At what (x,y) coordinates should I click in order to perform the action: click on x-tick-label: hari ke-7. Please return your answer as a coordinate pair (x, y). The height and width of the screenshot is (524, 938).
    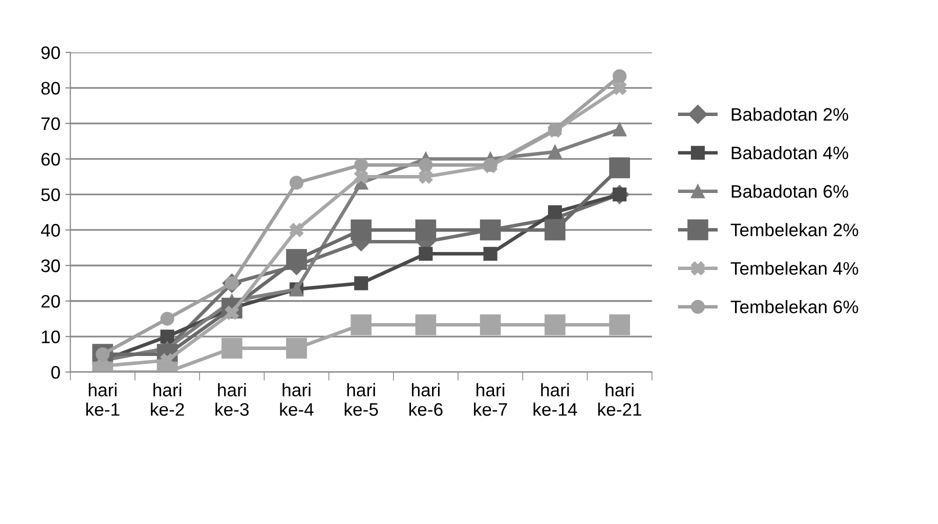
    Looking at the image, I should click on (491, 399).